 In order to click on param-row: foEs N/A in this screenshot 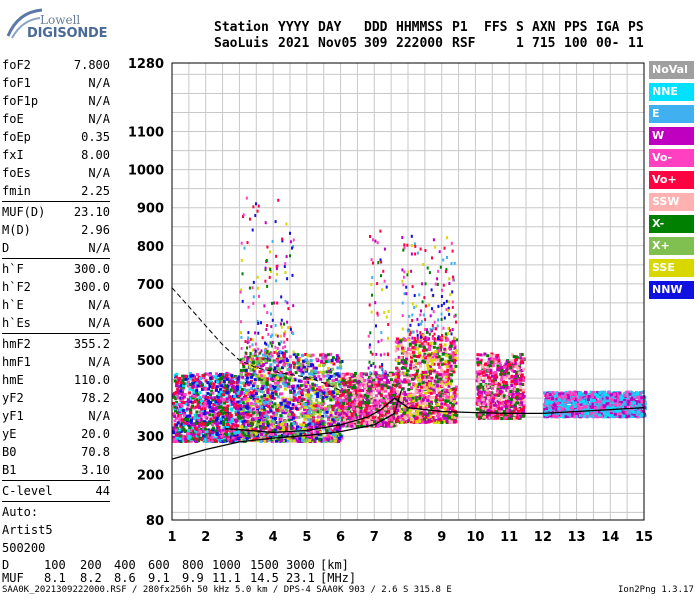, I will do `click(56, 173)`.